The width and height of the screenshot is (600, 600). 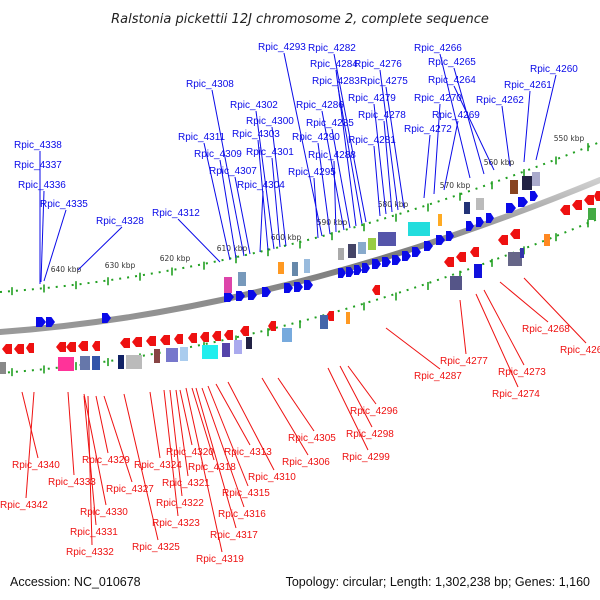 I want to click on gene-label: Rpic_4299, so click(x=366, y=457).